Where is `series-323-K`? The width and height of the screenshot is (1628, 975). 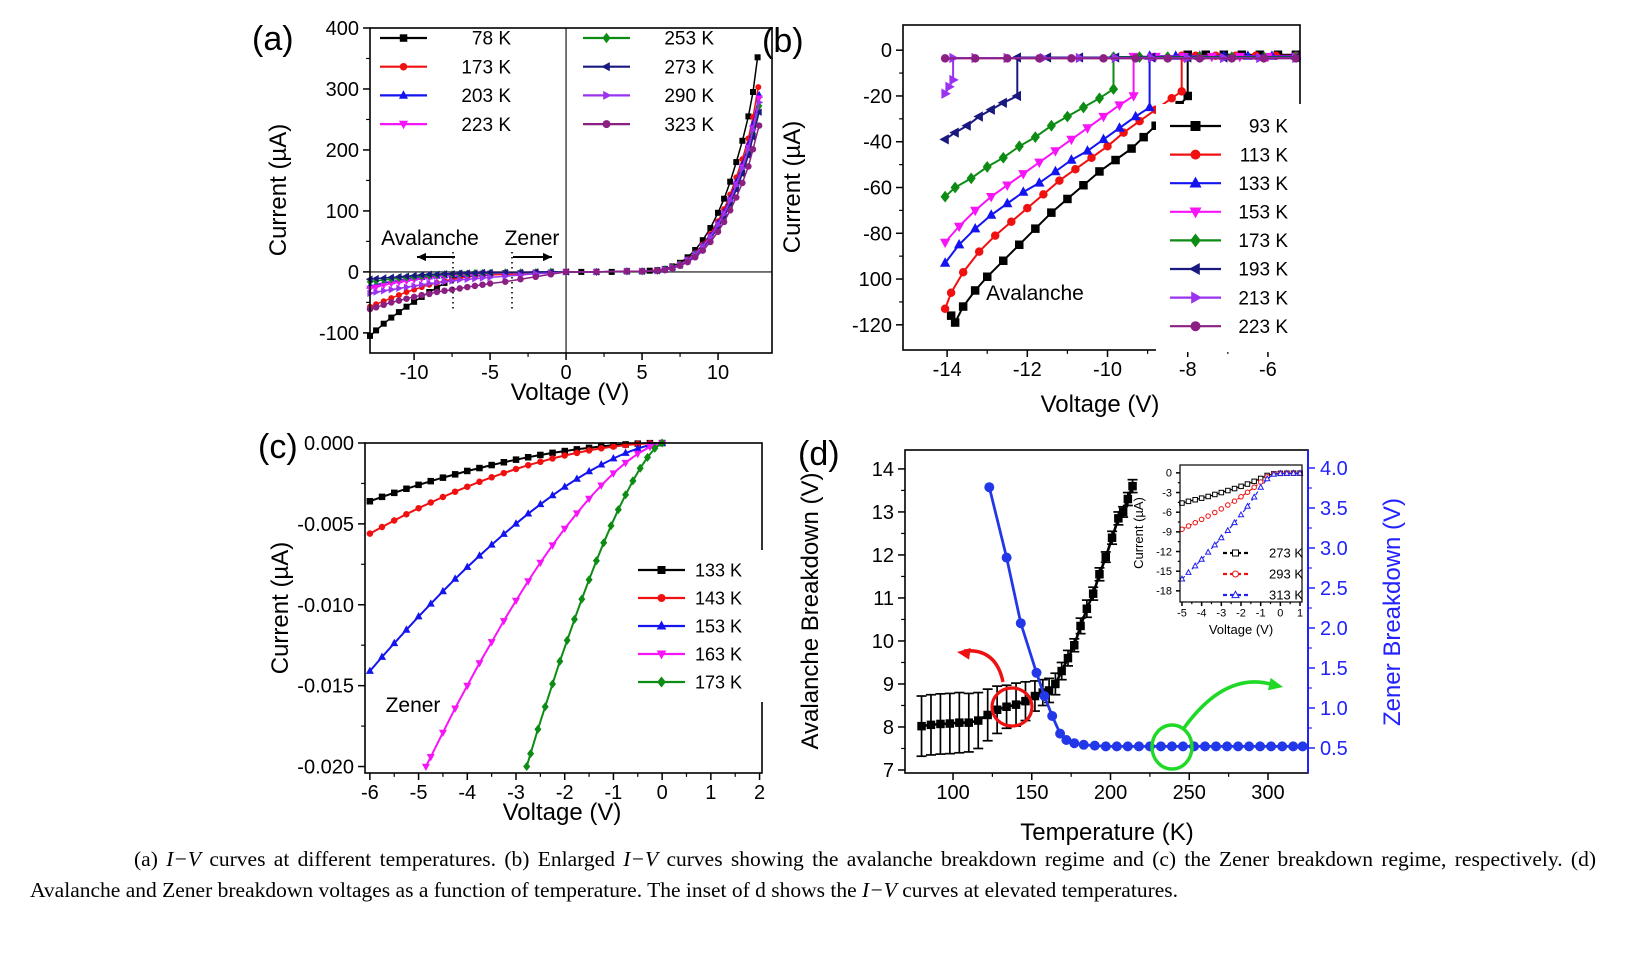 series-323-K is located at coordinates (564, 217).